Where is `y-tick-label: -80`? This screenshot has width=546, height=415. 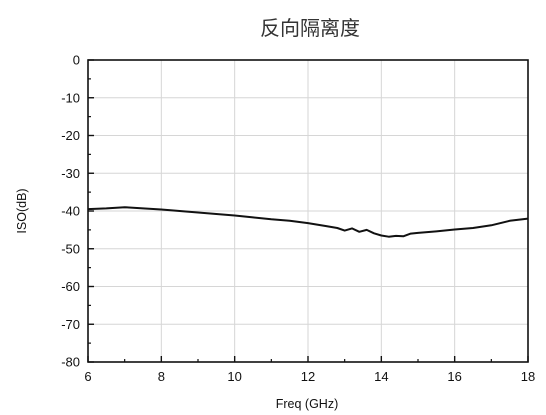 y-tick-label: -80 is located at coordinates (70, 362).